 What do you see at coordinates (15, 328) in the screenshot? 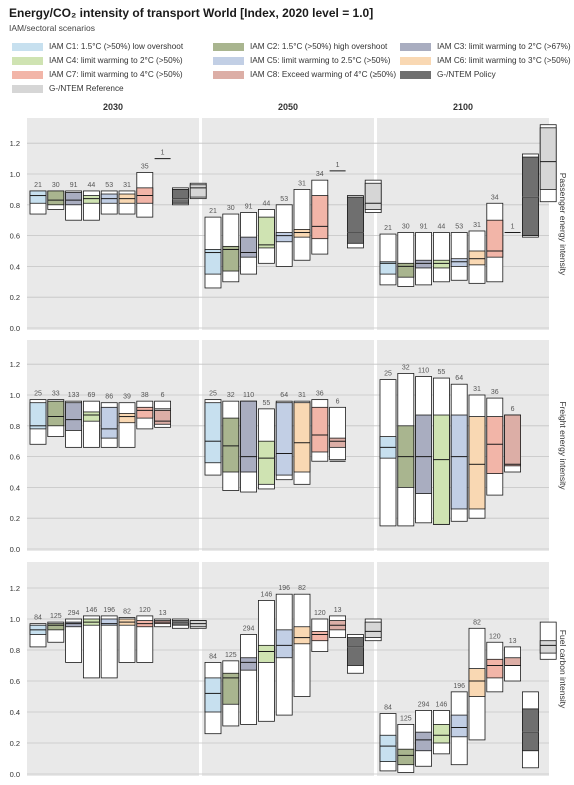
I see `y-tick-label: 0.0` at bounding box center [15, 328].